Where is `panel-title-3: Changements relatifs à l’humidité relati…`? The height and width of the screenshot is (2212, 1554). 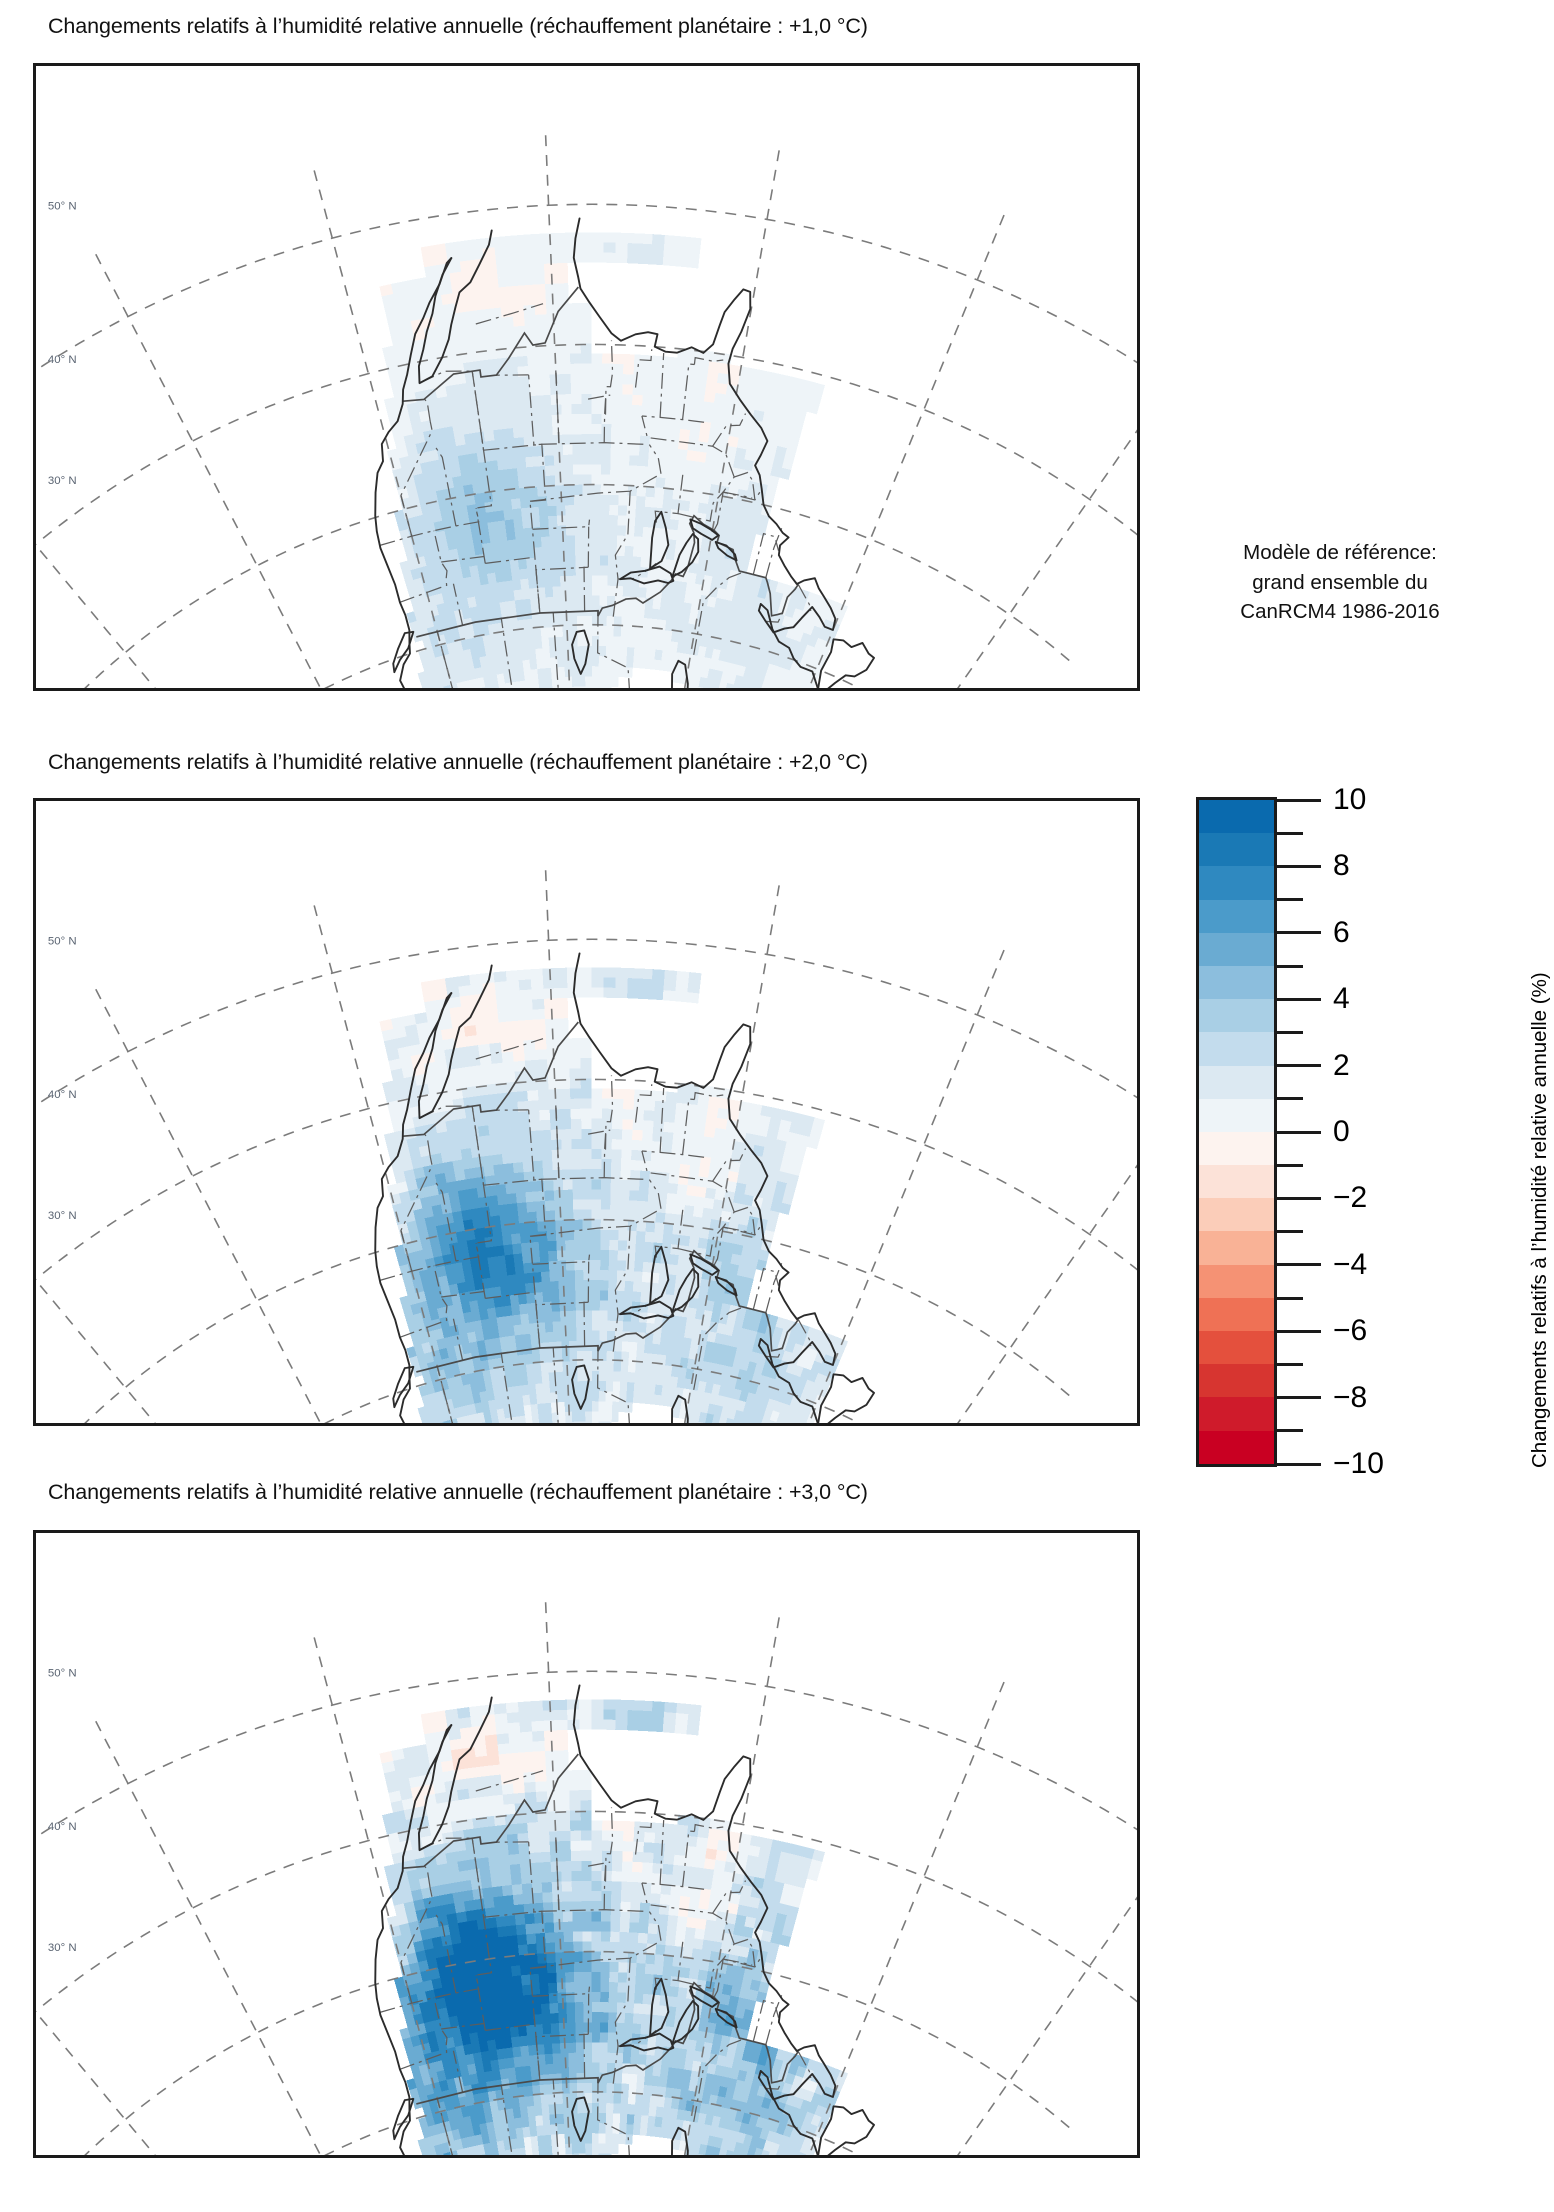 panel-title-3: Changements relatifs à l’humidité relati… is located at coordinates (458, 1492).